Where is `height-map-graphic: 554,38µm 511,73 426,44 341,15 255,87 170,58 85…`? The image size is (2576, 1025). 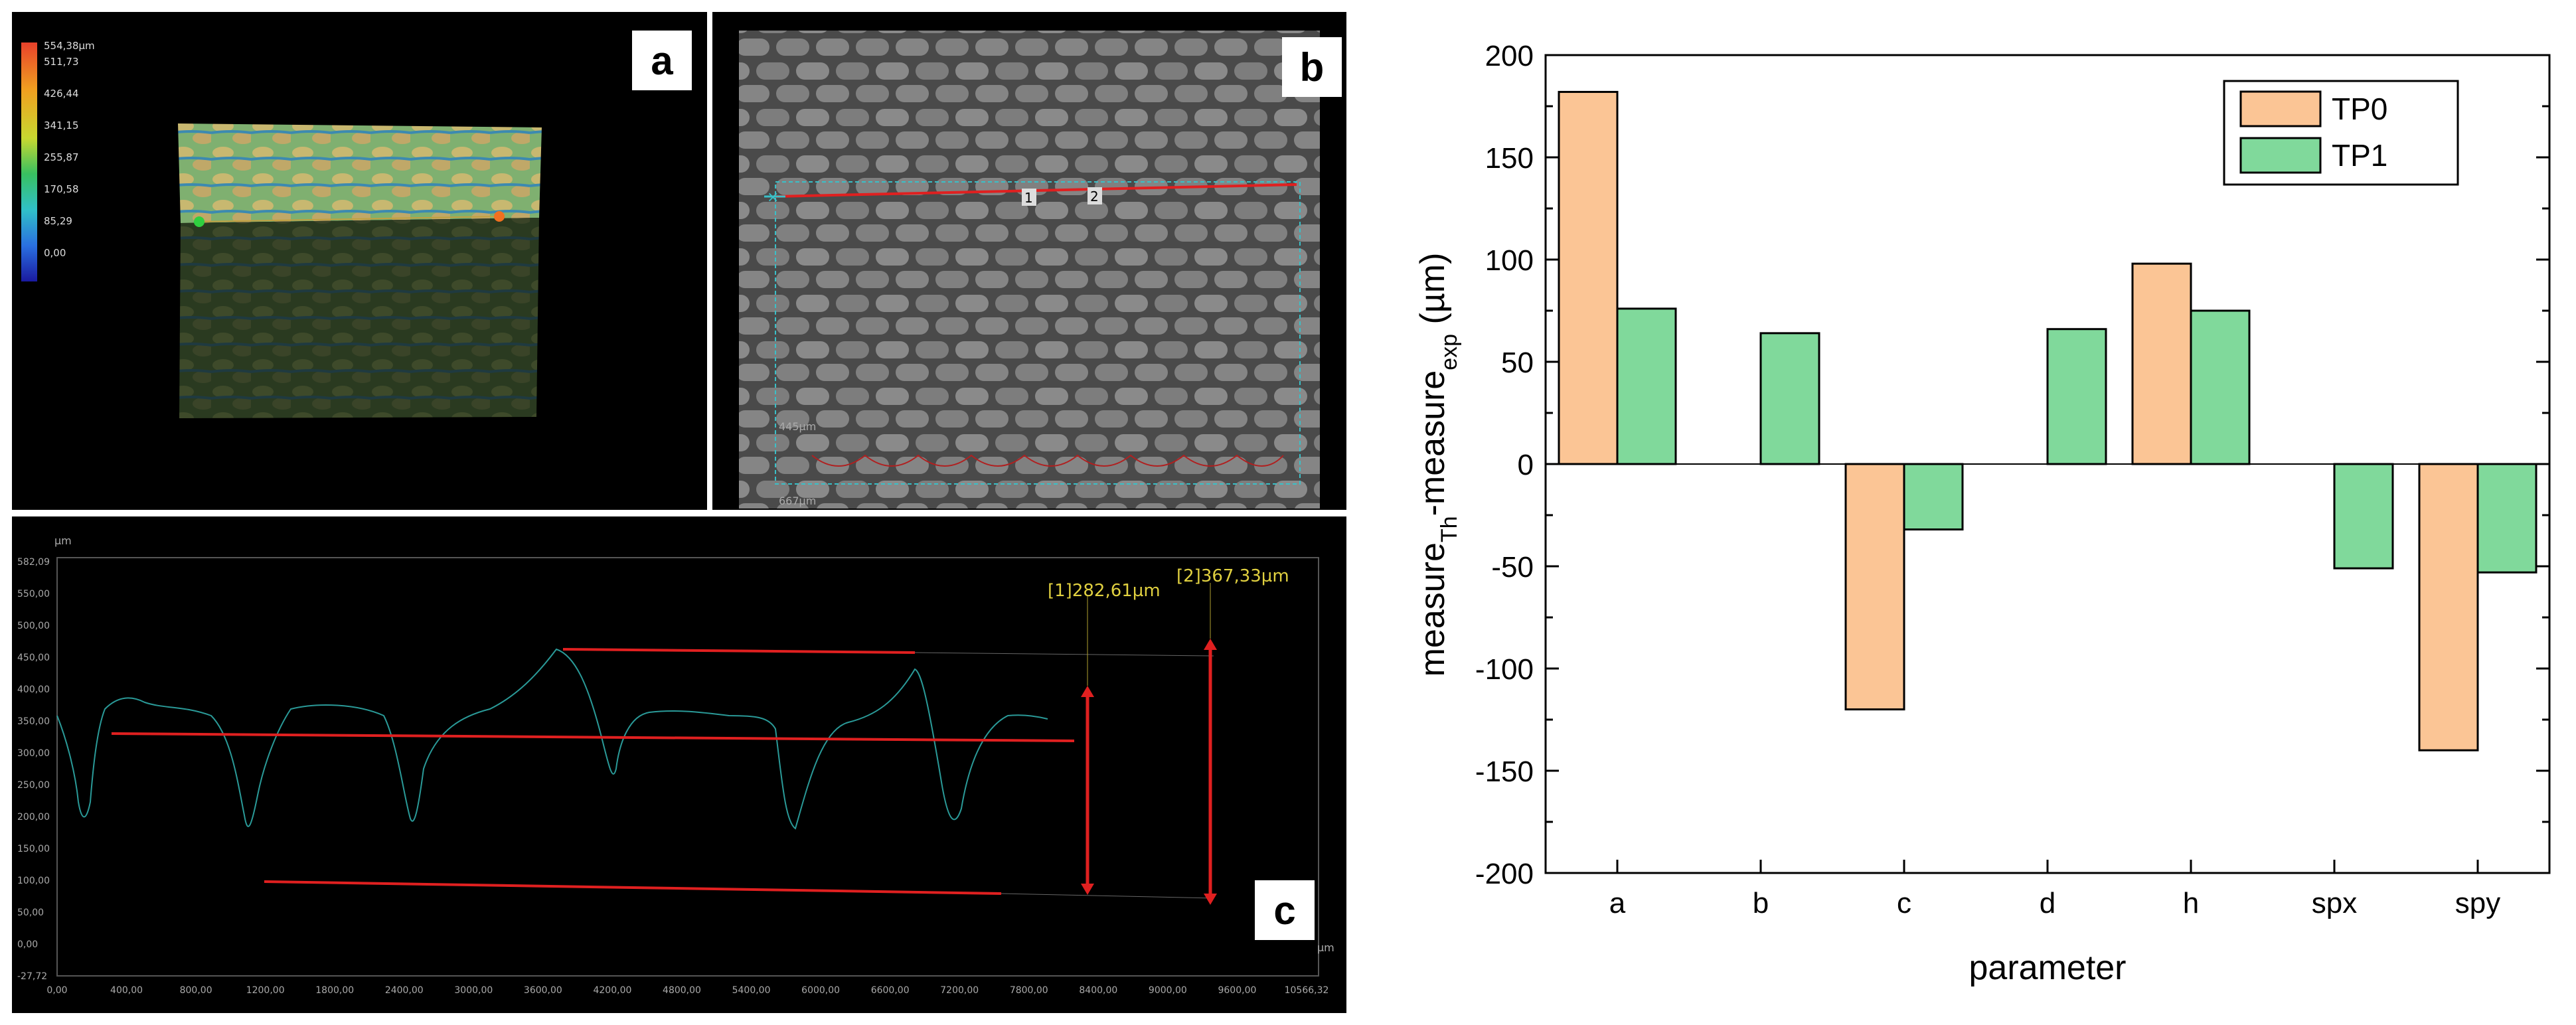 height-map-graphic: 554,38µm 511,73 426,44 341,15 255,87 170,58 85… is located at coordinates (281, 229).